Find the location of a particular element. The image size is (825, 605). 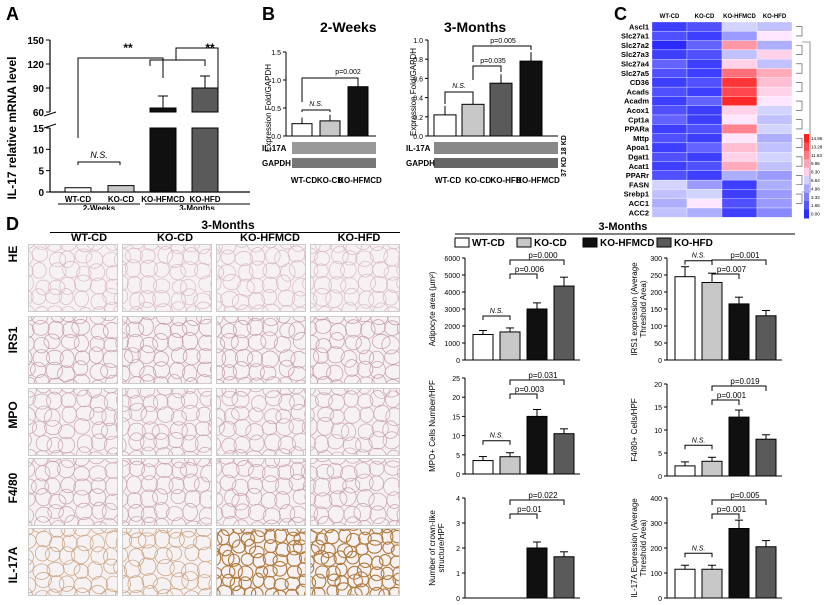

panel-d-legend-swatch is located at coordinates (590, 242).